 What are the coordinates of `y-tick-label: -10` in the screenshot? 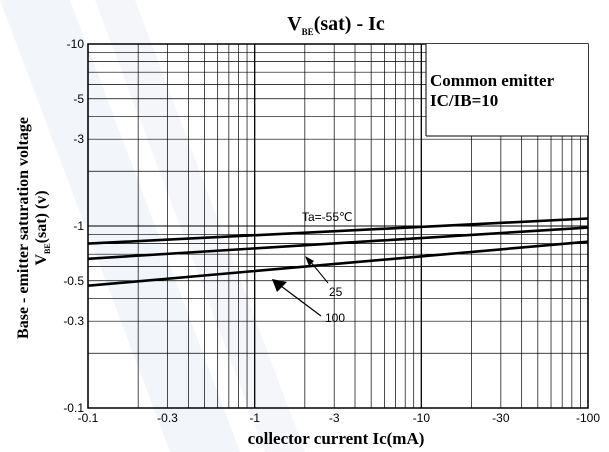 It's located at (76, 44).